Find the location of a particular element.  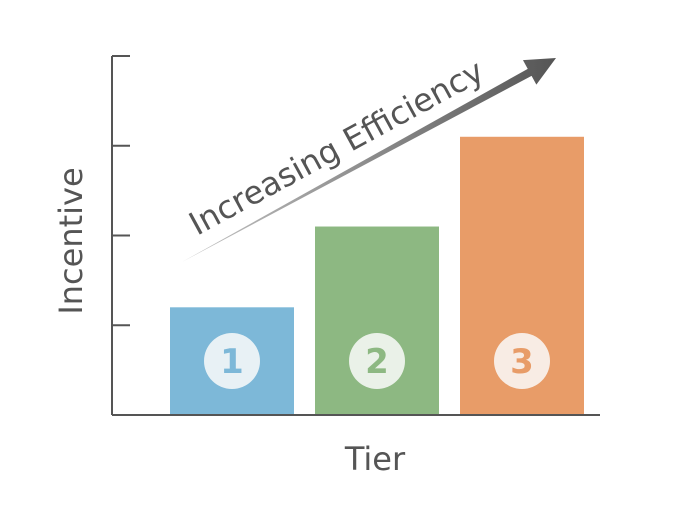

tier-number-label: 1 is located at coordinates (232, 362).